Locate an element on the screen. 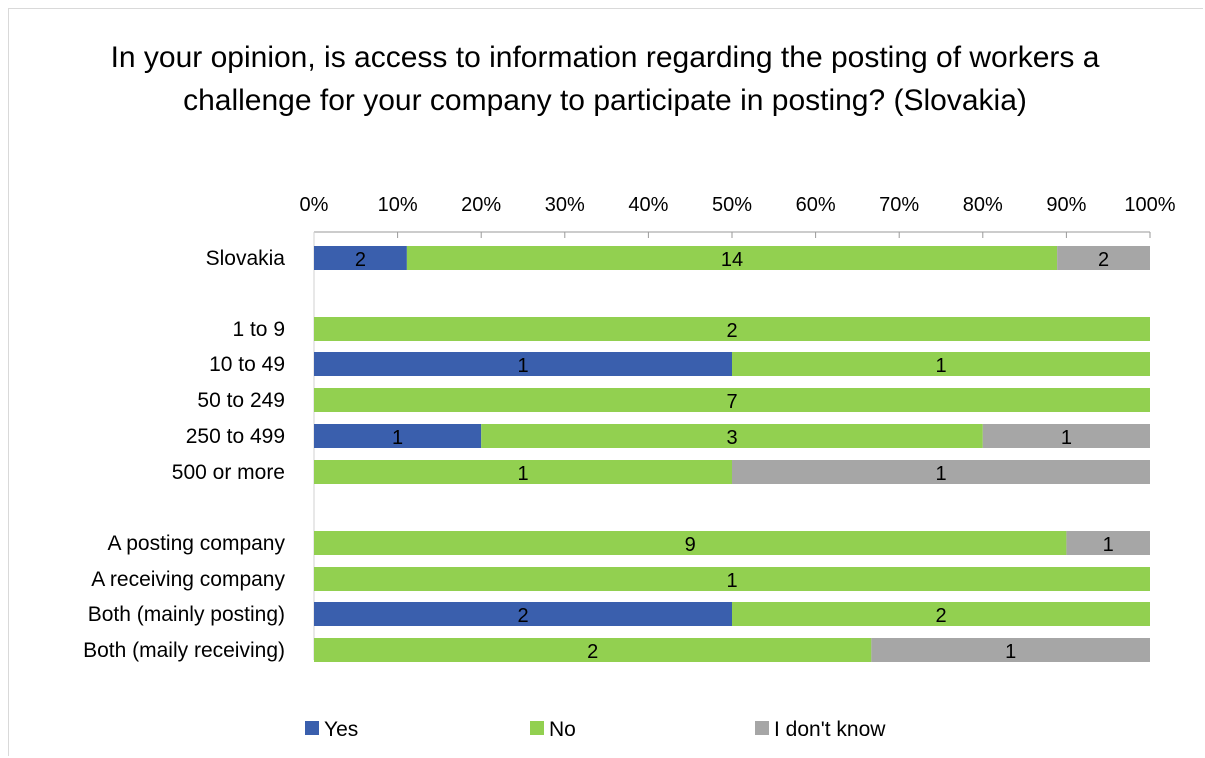  data-label: 7 is located at coordinates (731, 402).